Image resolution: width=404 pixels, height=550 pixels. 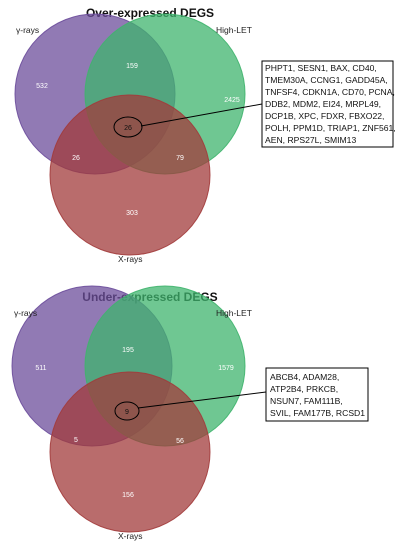 I want to click on count-high-let-only: 1579, so click(x=226, y=368).